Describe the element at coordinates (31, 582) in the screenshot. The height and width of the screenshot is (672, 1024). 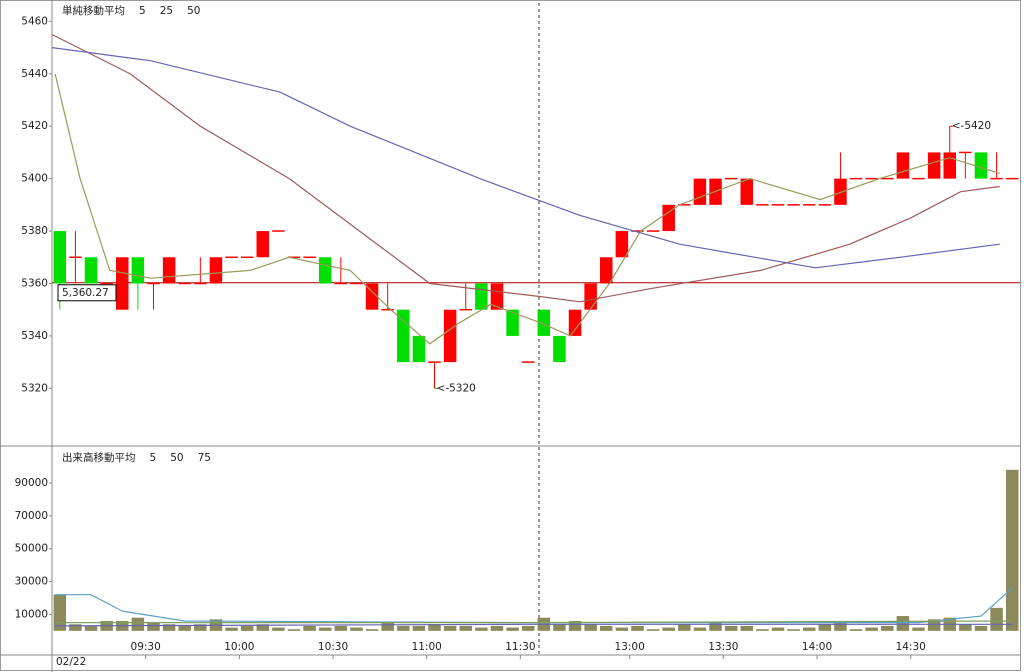
I see `y-tick-label: 30000` at that location.